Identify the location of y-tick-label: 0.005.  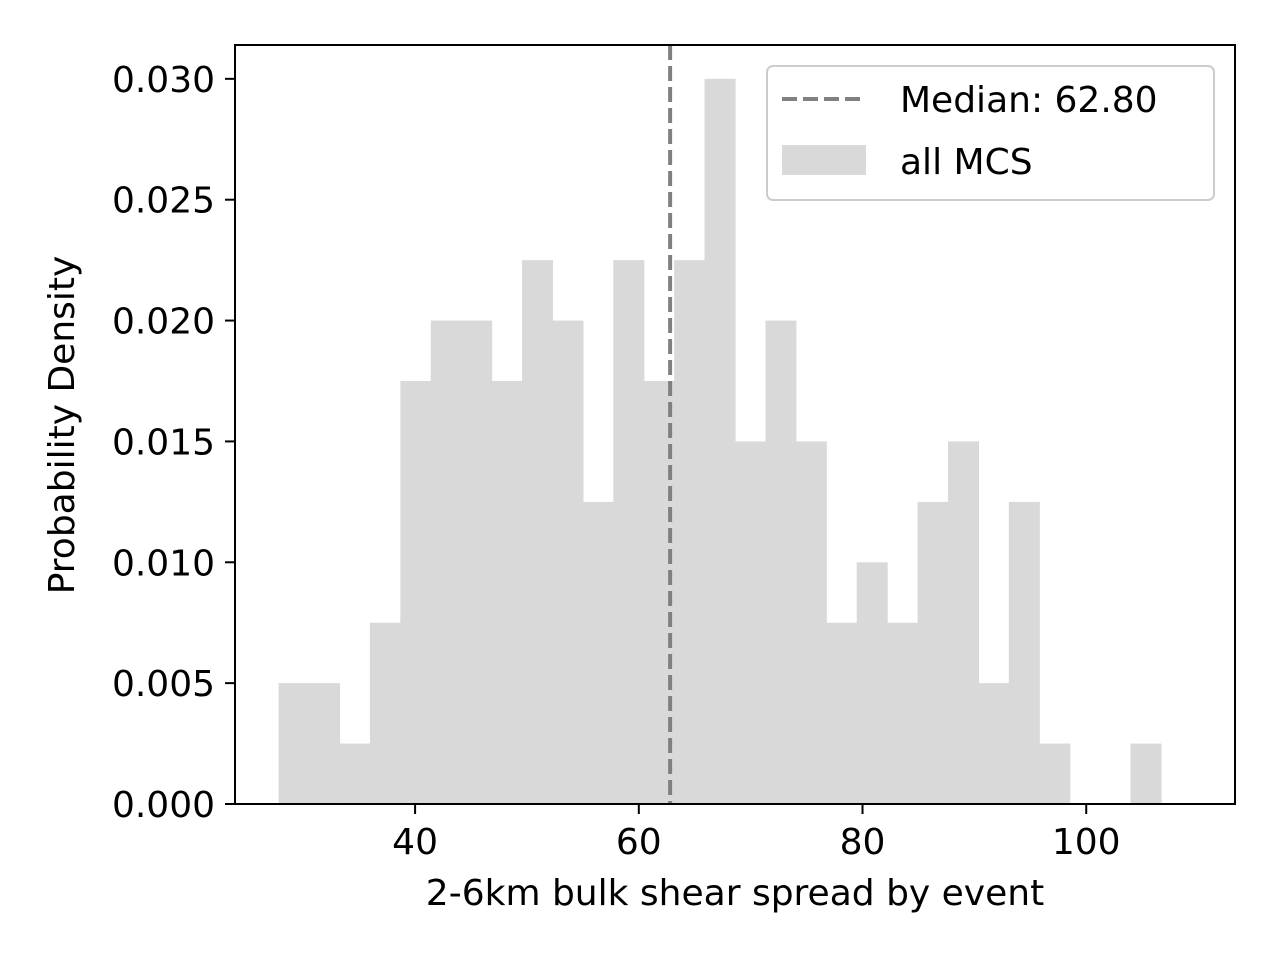
(163, 684).